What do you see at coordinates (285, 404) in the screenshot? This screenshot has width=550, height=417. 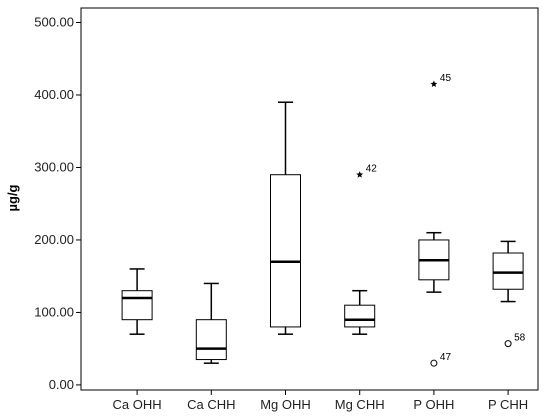 I see `x-tick-label: Mg OHH` at bounding box center [285, 404].